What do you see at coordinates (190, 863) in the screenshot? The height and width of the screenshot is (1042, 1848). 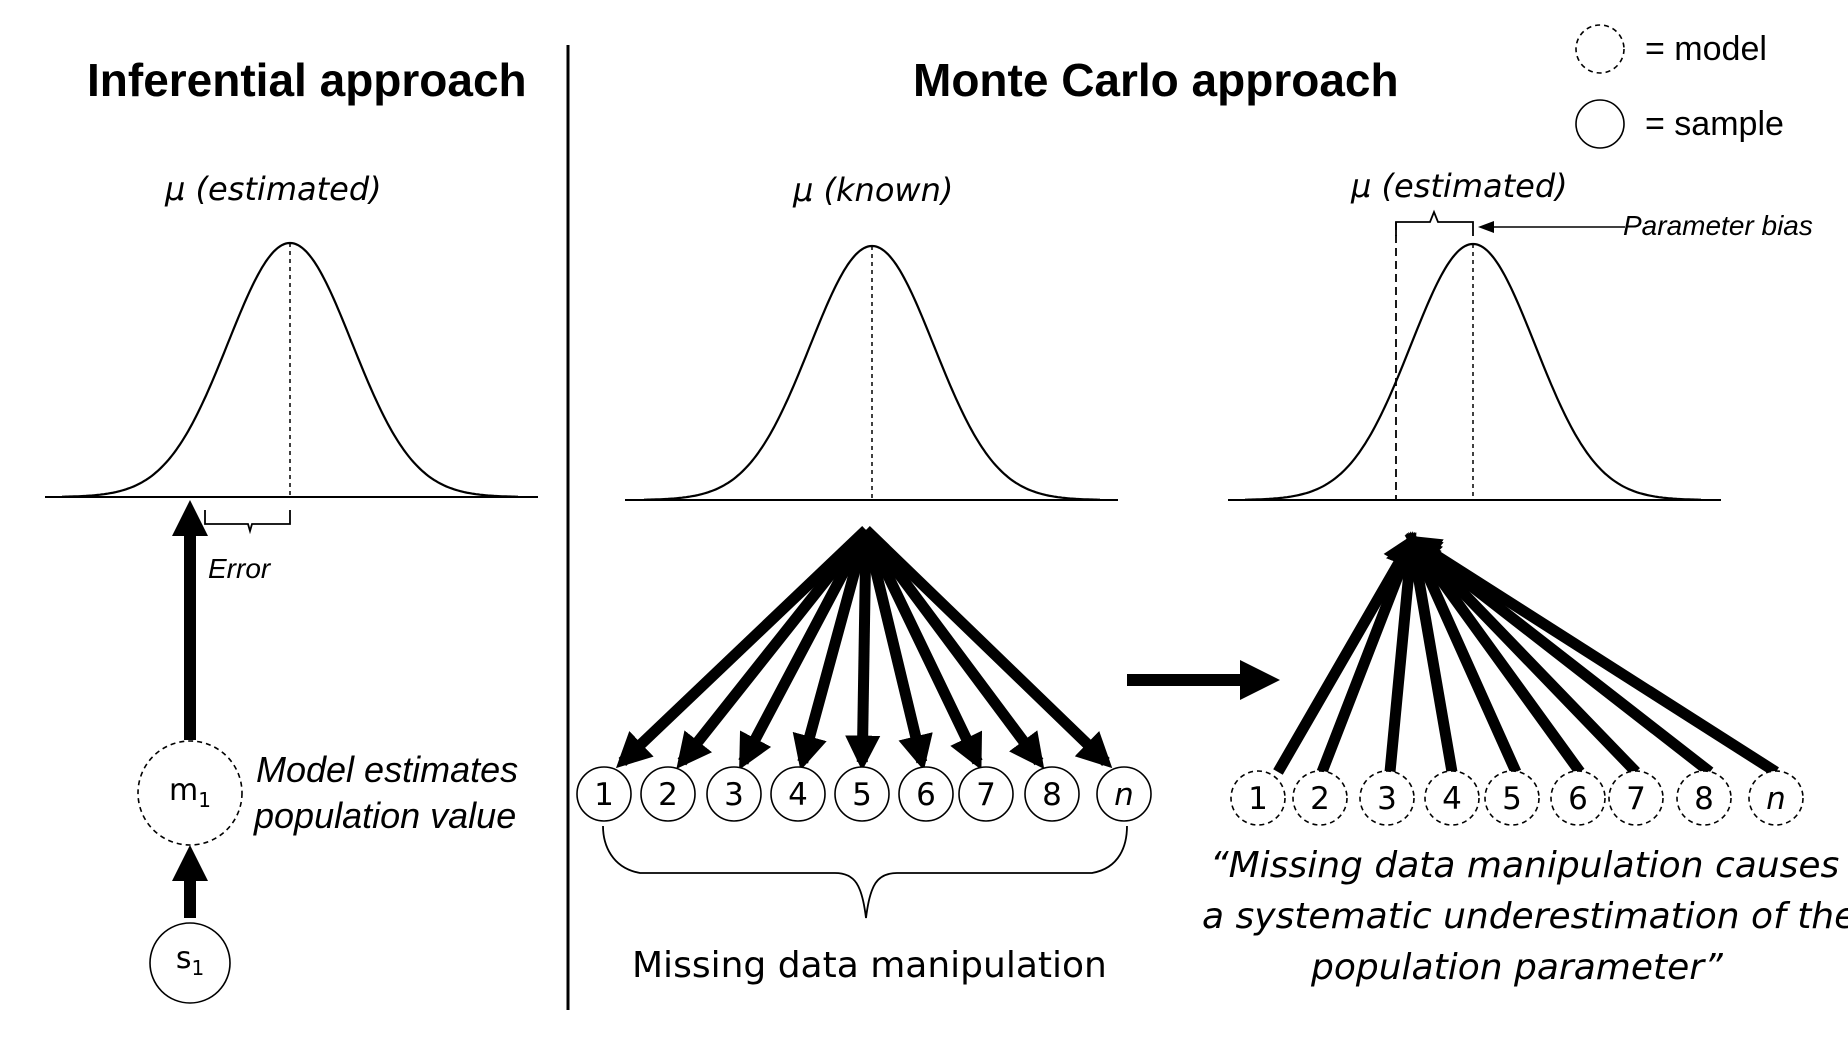 I see `sample-to-model-arrowhead` at bounding box center [190, 863].